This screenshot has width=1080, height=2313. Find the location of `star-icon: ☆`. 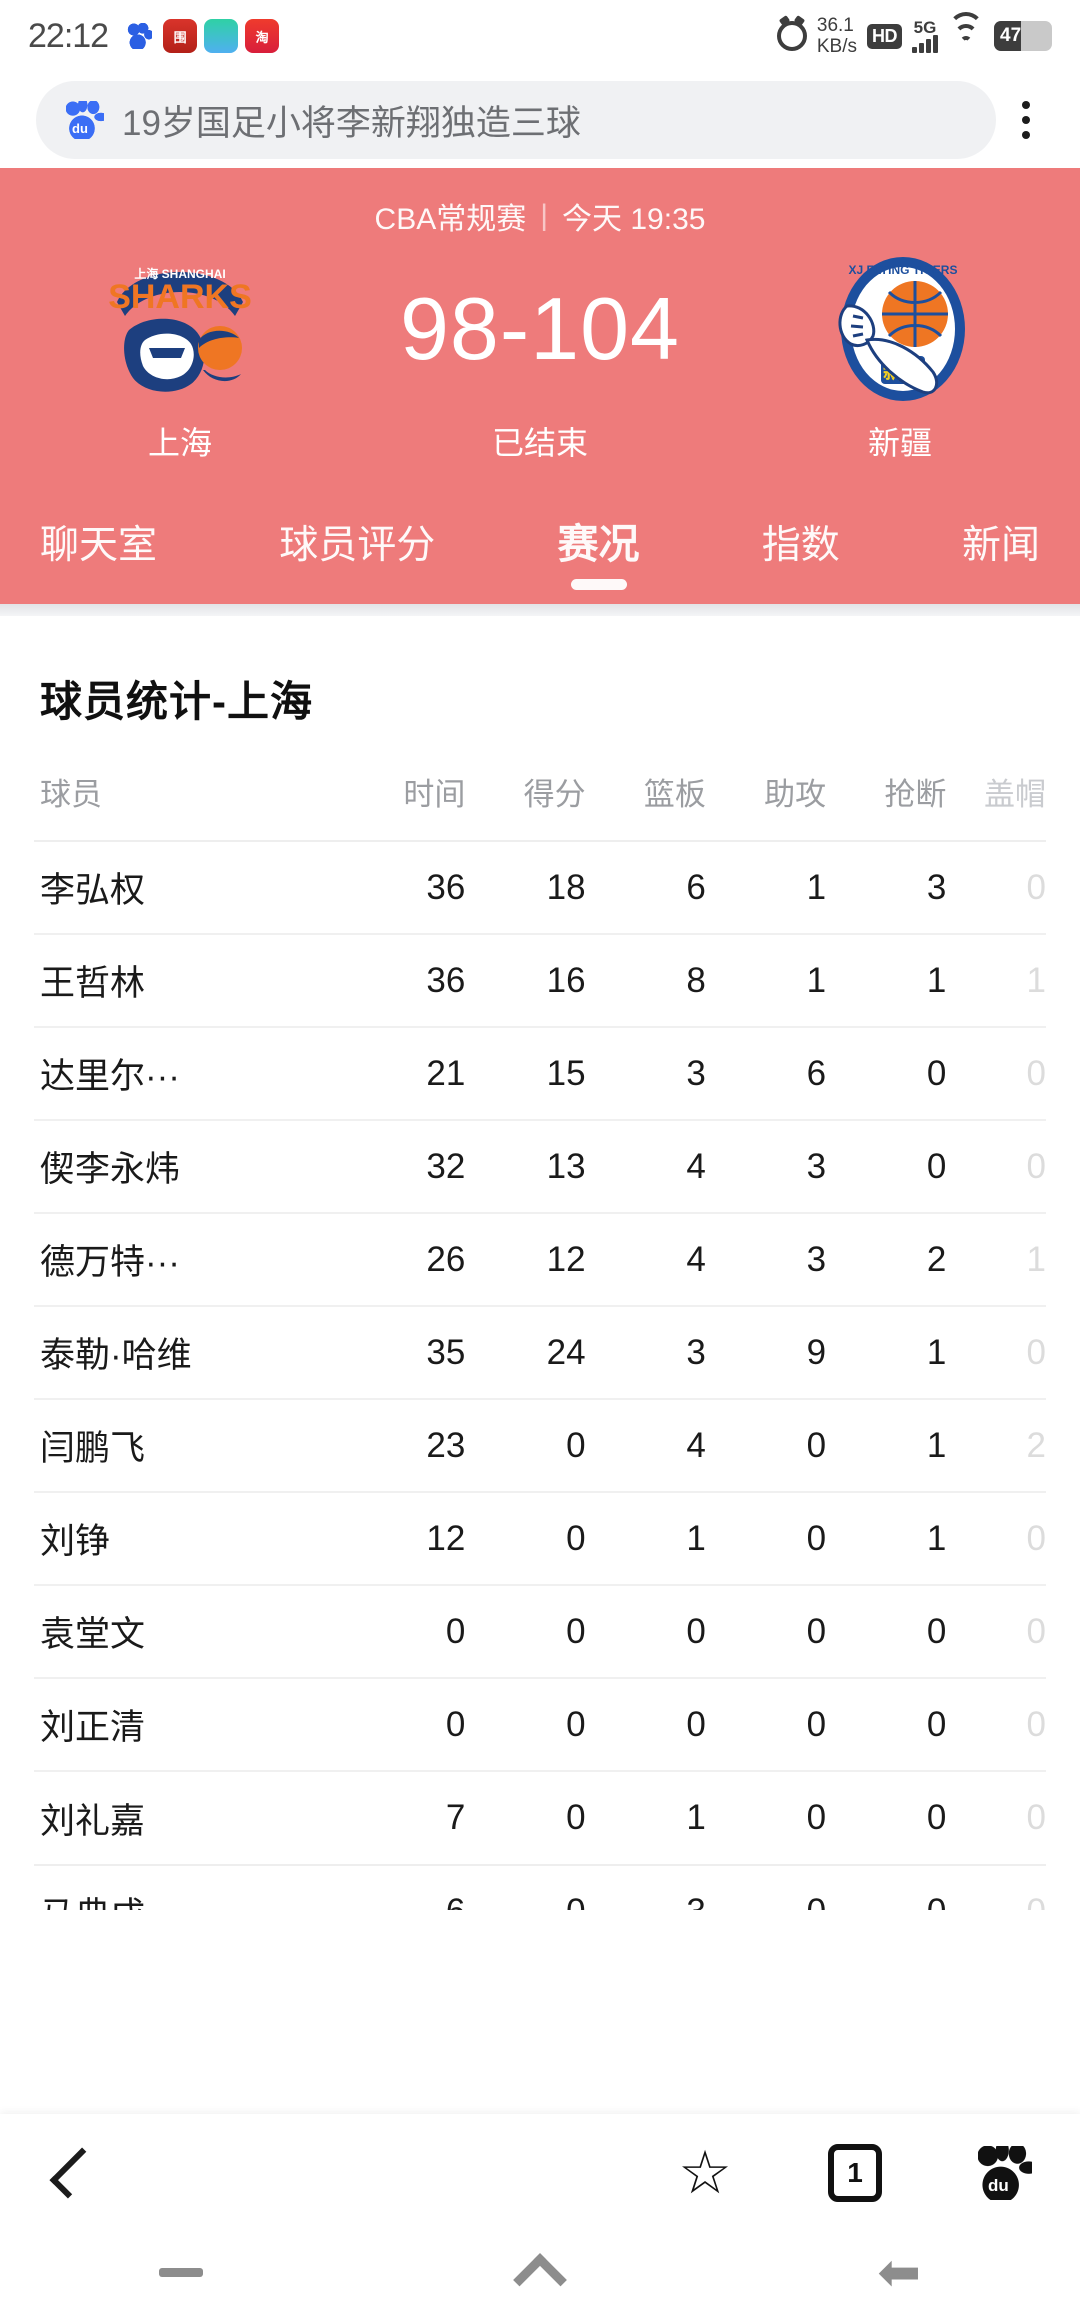

star-icon: ☆ is located at coordinates (705, 2172).